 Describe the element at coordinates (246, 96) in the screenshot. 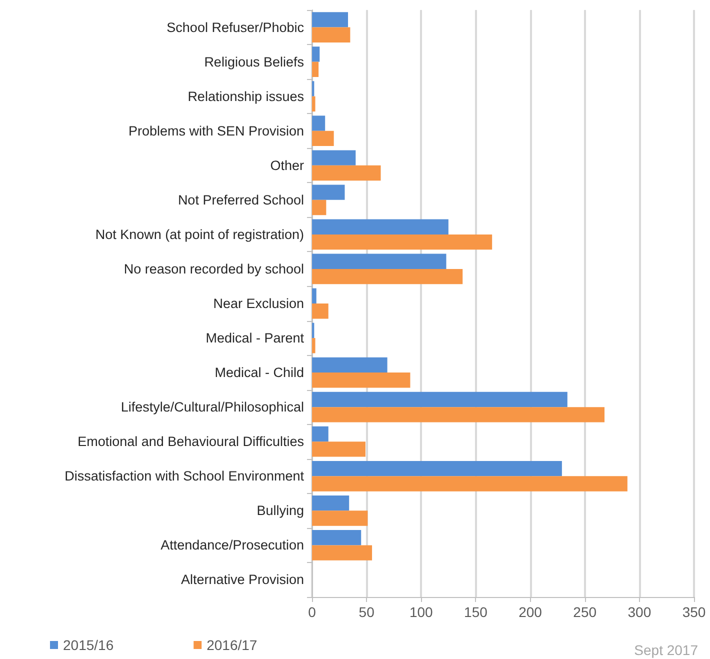

I see `y-tick-label: Relationship issues` at that location.